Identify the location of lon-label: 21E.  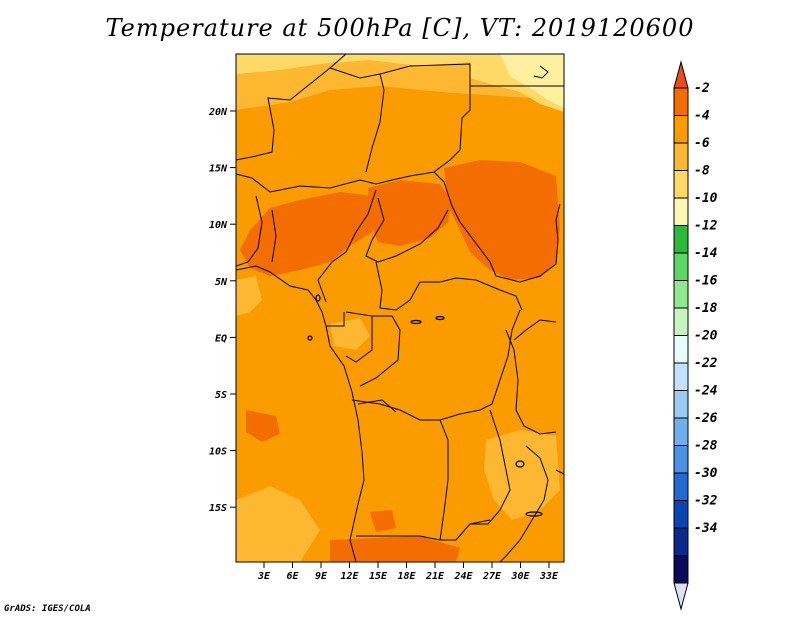
(435, 576).